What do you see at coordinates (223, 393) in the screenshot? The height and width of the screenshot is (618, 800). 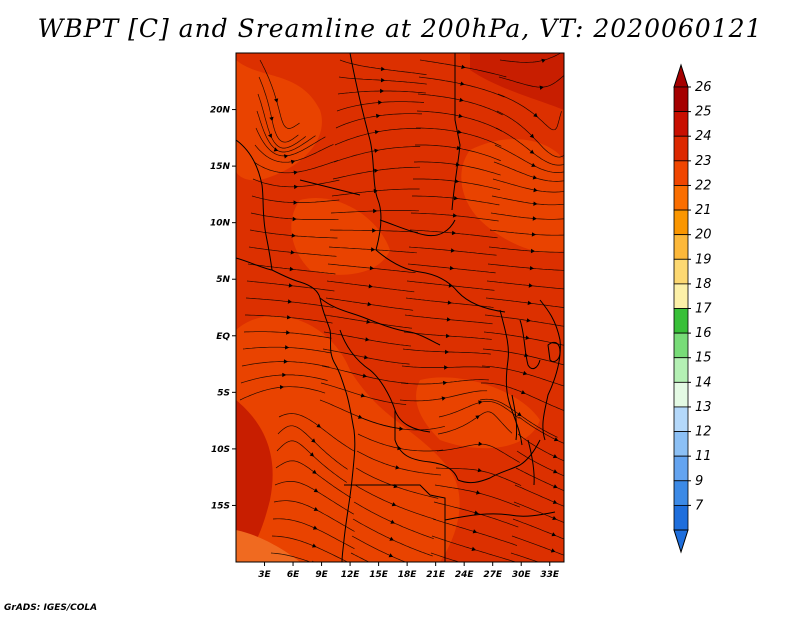 I see `lat-tick-label: 5S` at bounding box center [223, 393].